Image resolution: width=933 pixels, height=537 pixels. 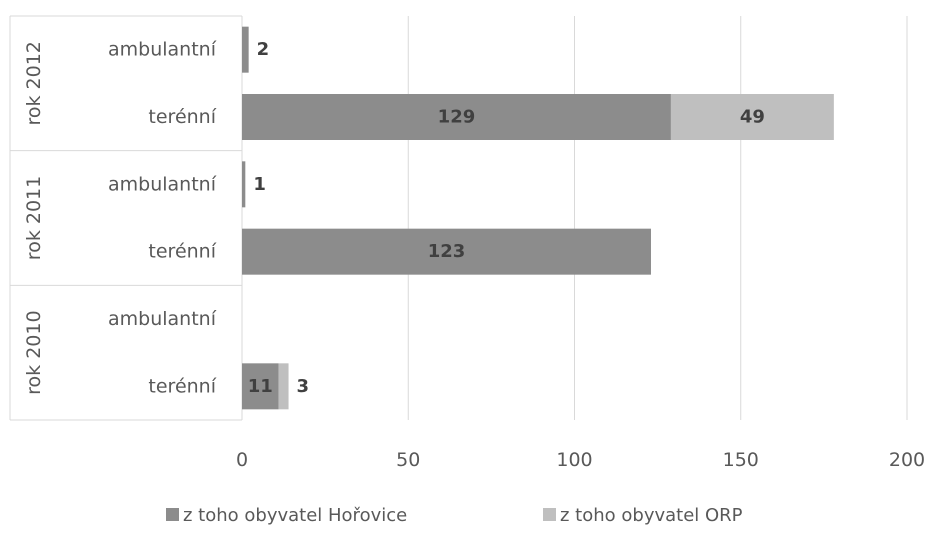 What do you see at coordinates (651, 515) in the screenshot?
I see `legend-label: z toho obyvatel ORP` at bounding box center [651, 515].